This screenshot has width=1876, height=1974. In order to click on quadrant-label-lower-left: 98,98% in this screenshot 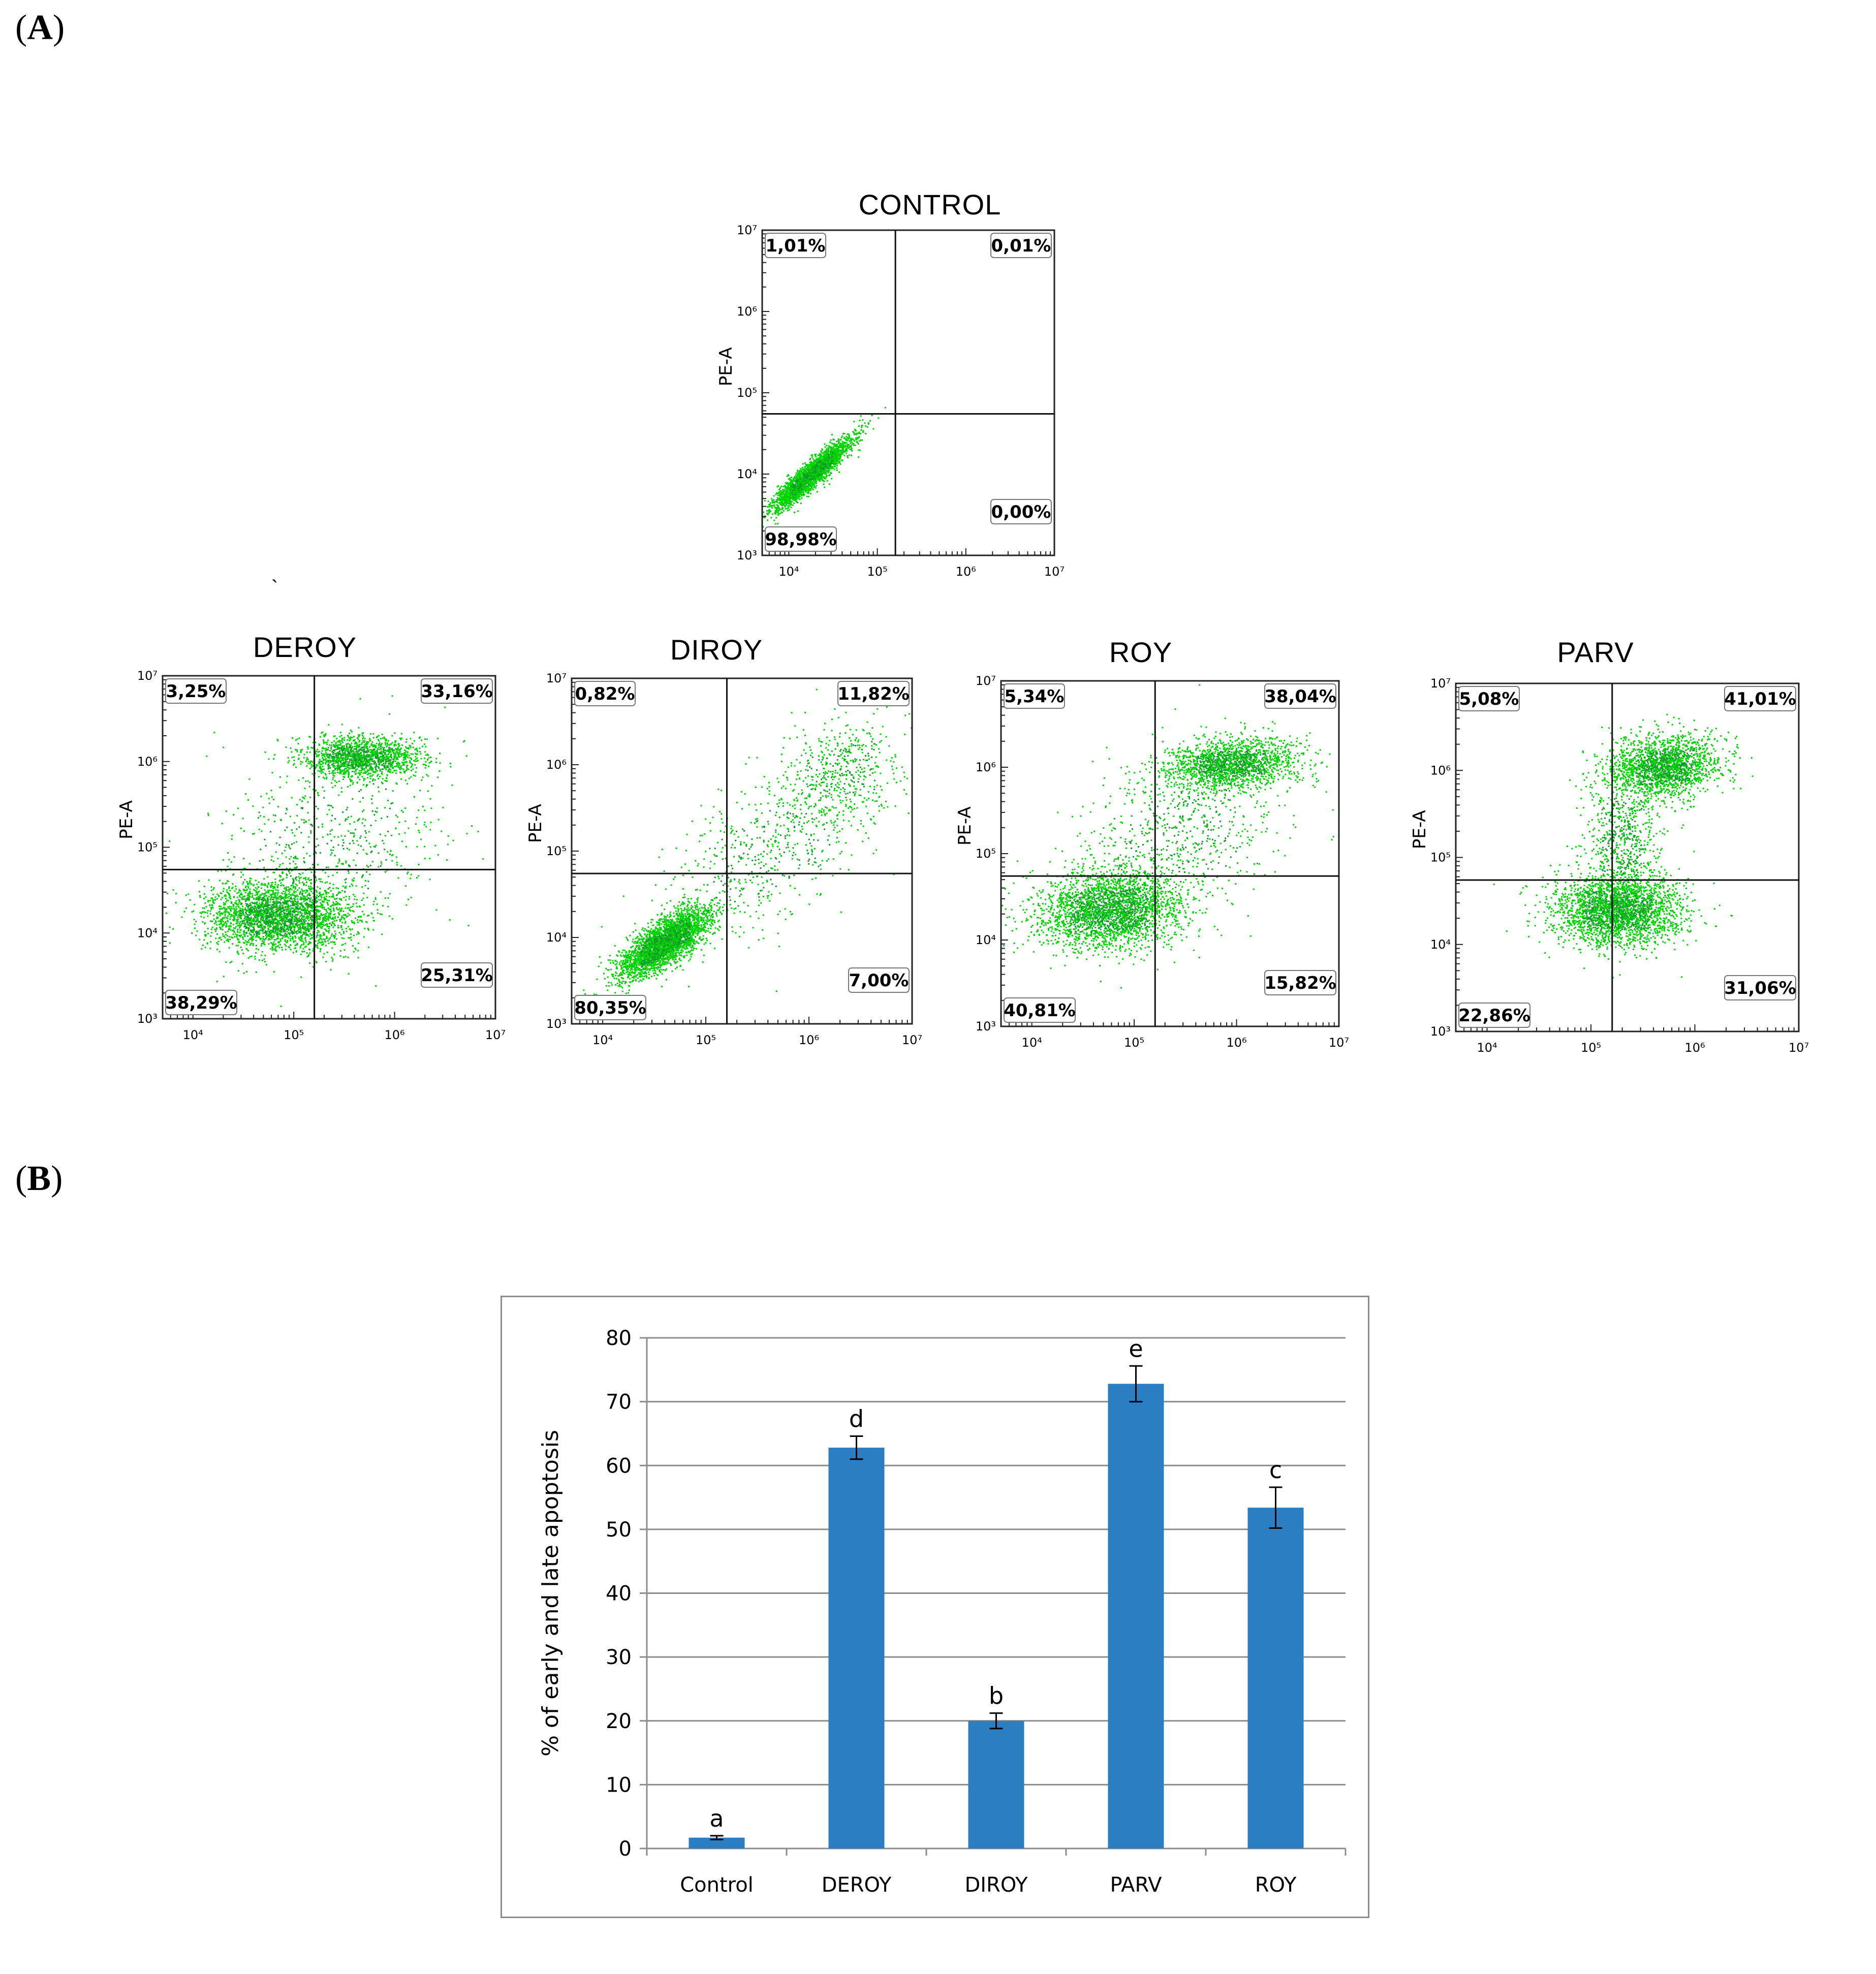, I will do `click(801, 540)`.